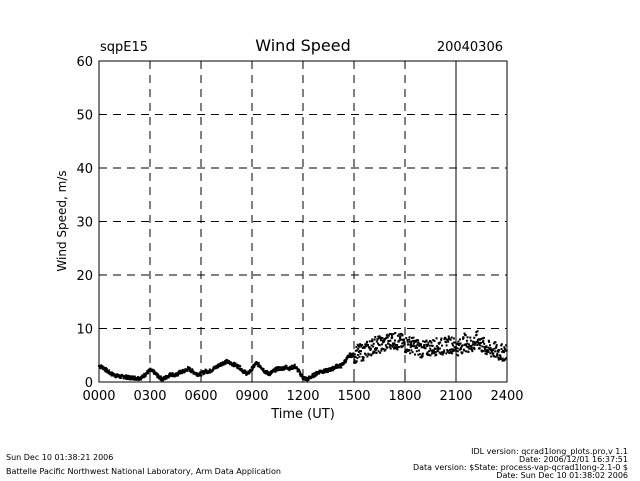  What do you see at coordinates (562, 475) in the screenshot?
I see `footer-date-2: Date: Sun Dec 10 01:38:02 2006` at bounding box center [562, 475].